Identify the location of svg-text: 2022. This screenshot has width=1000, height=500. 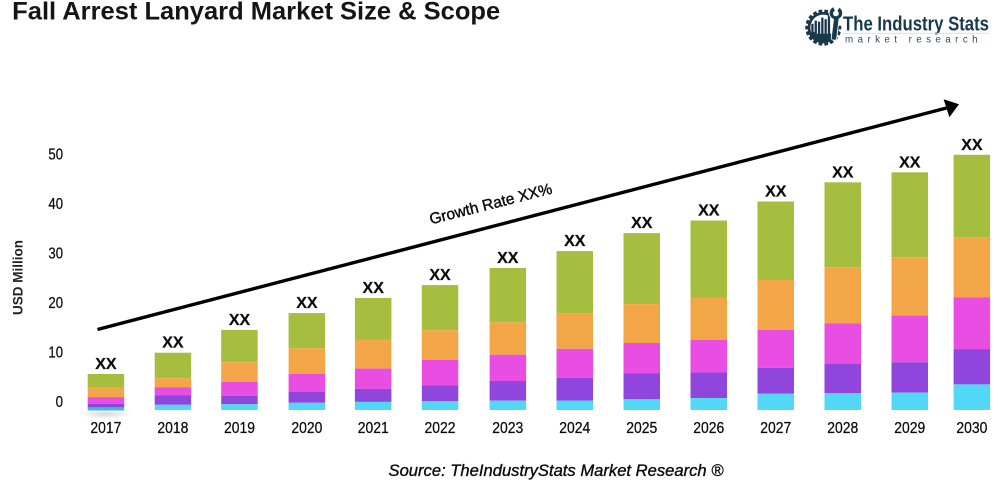
(440, 428).